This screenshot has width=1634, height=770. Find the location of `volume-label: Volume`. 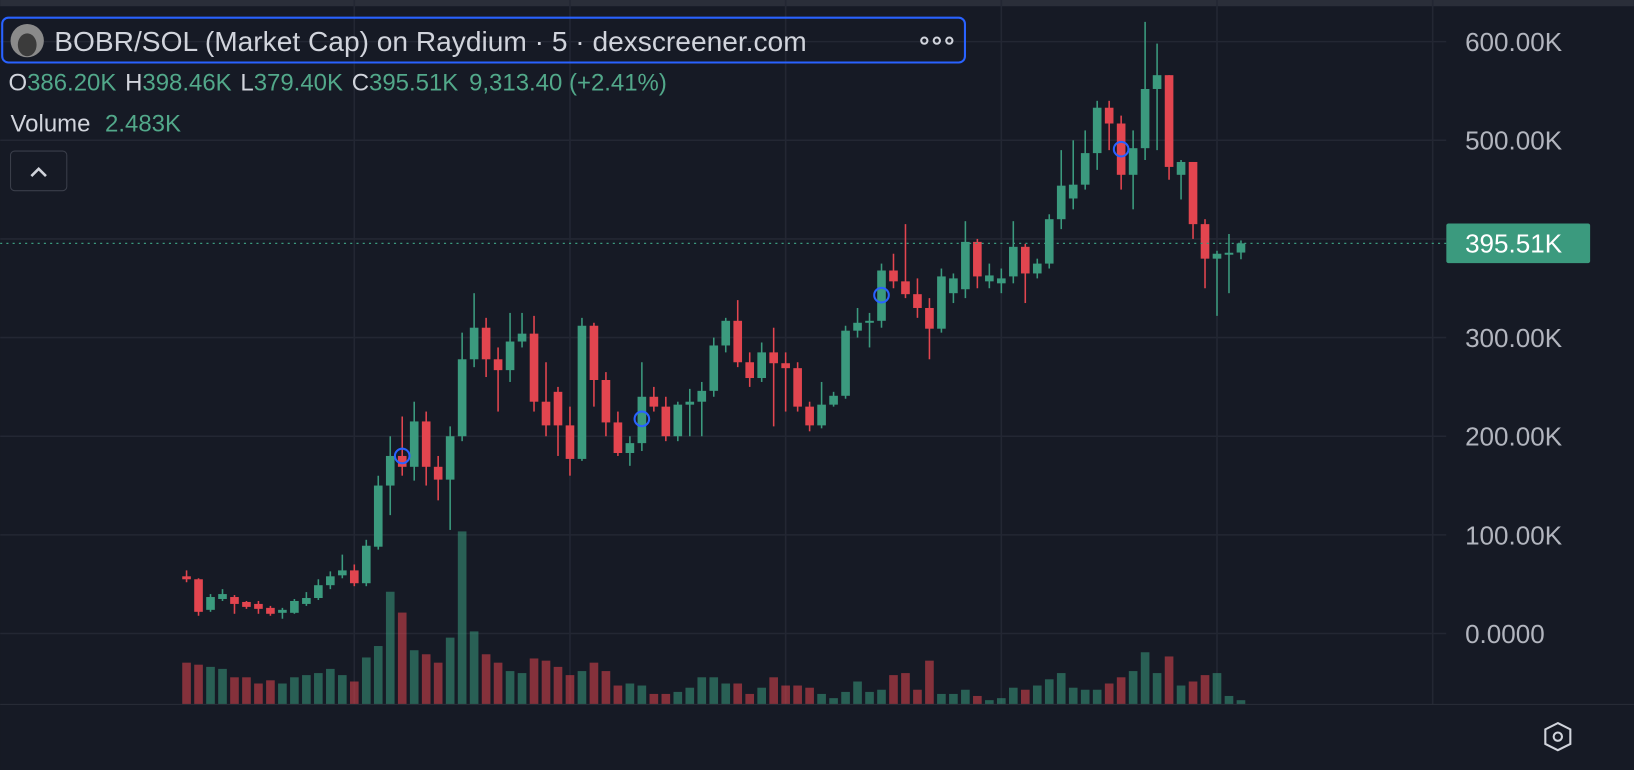

volume-label: Volume is located at coordinates (51, 123).